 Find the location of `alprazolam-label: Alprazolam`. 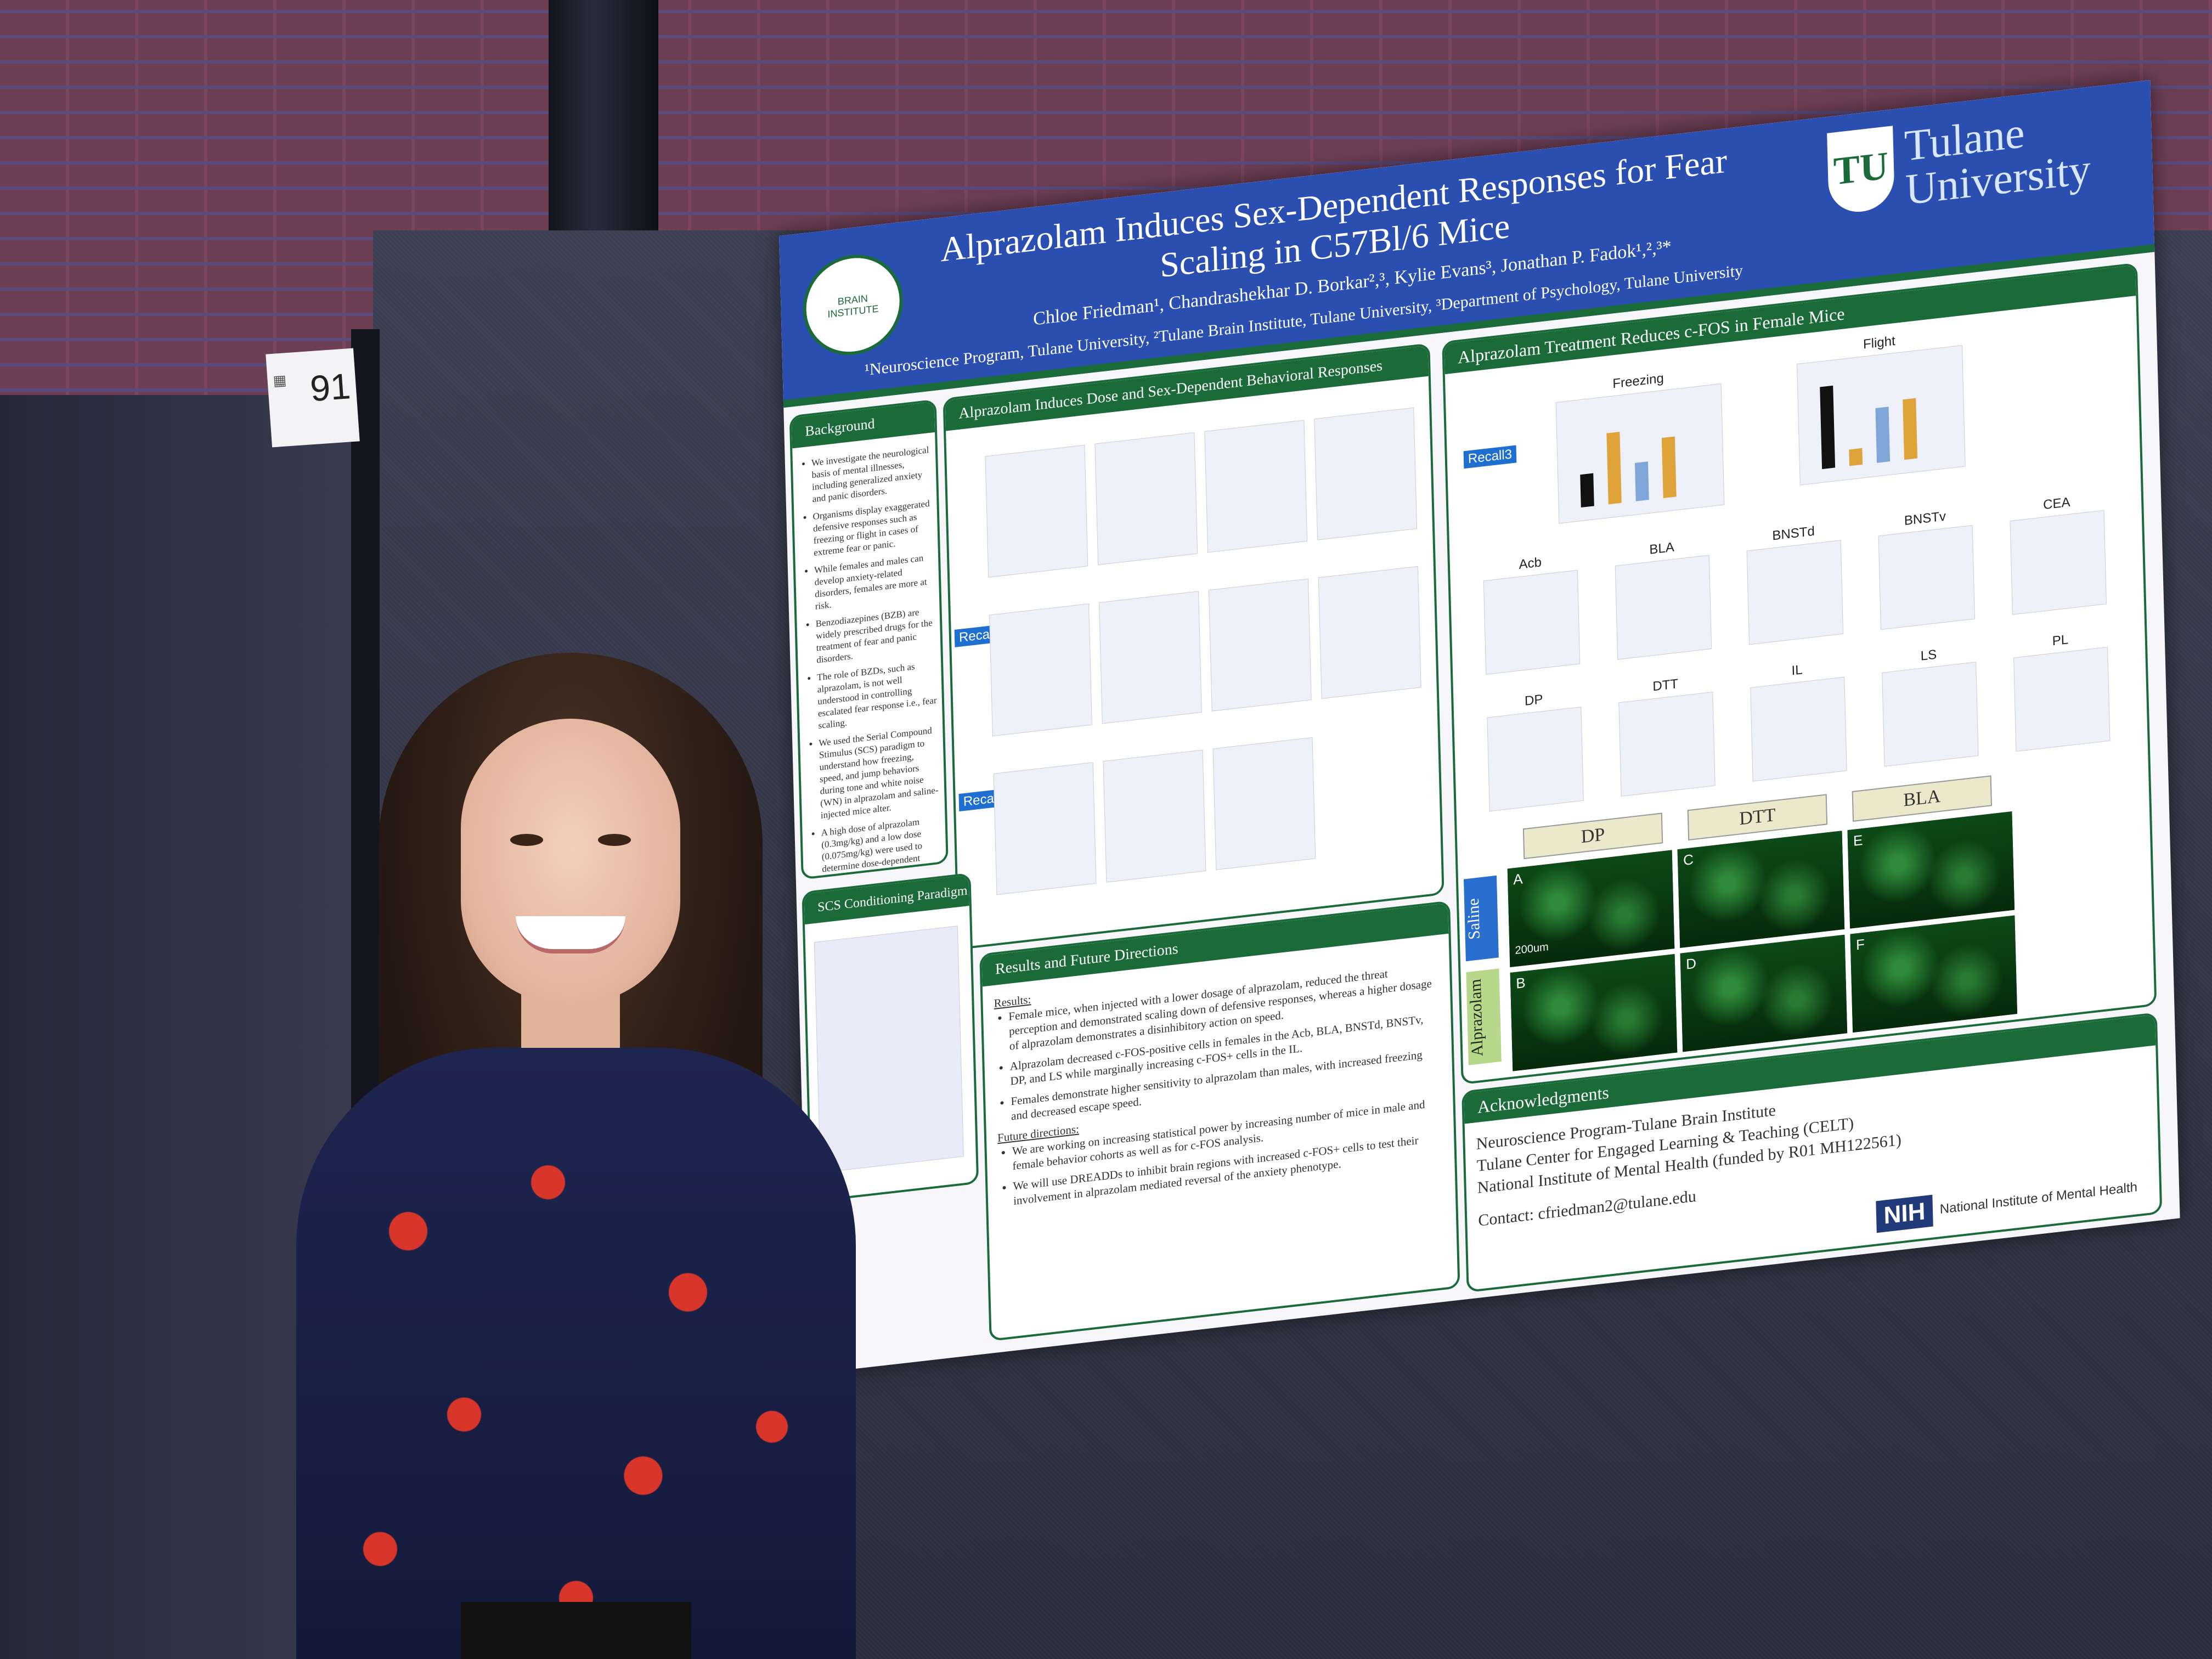

alprazolam-label: Alprazolam is located at coordinates (1484, 1017).